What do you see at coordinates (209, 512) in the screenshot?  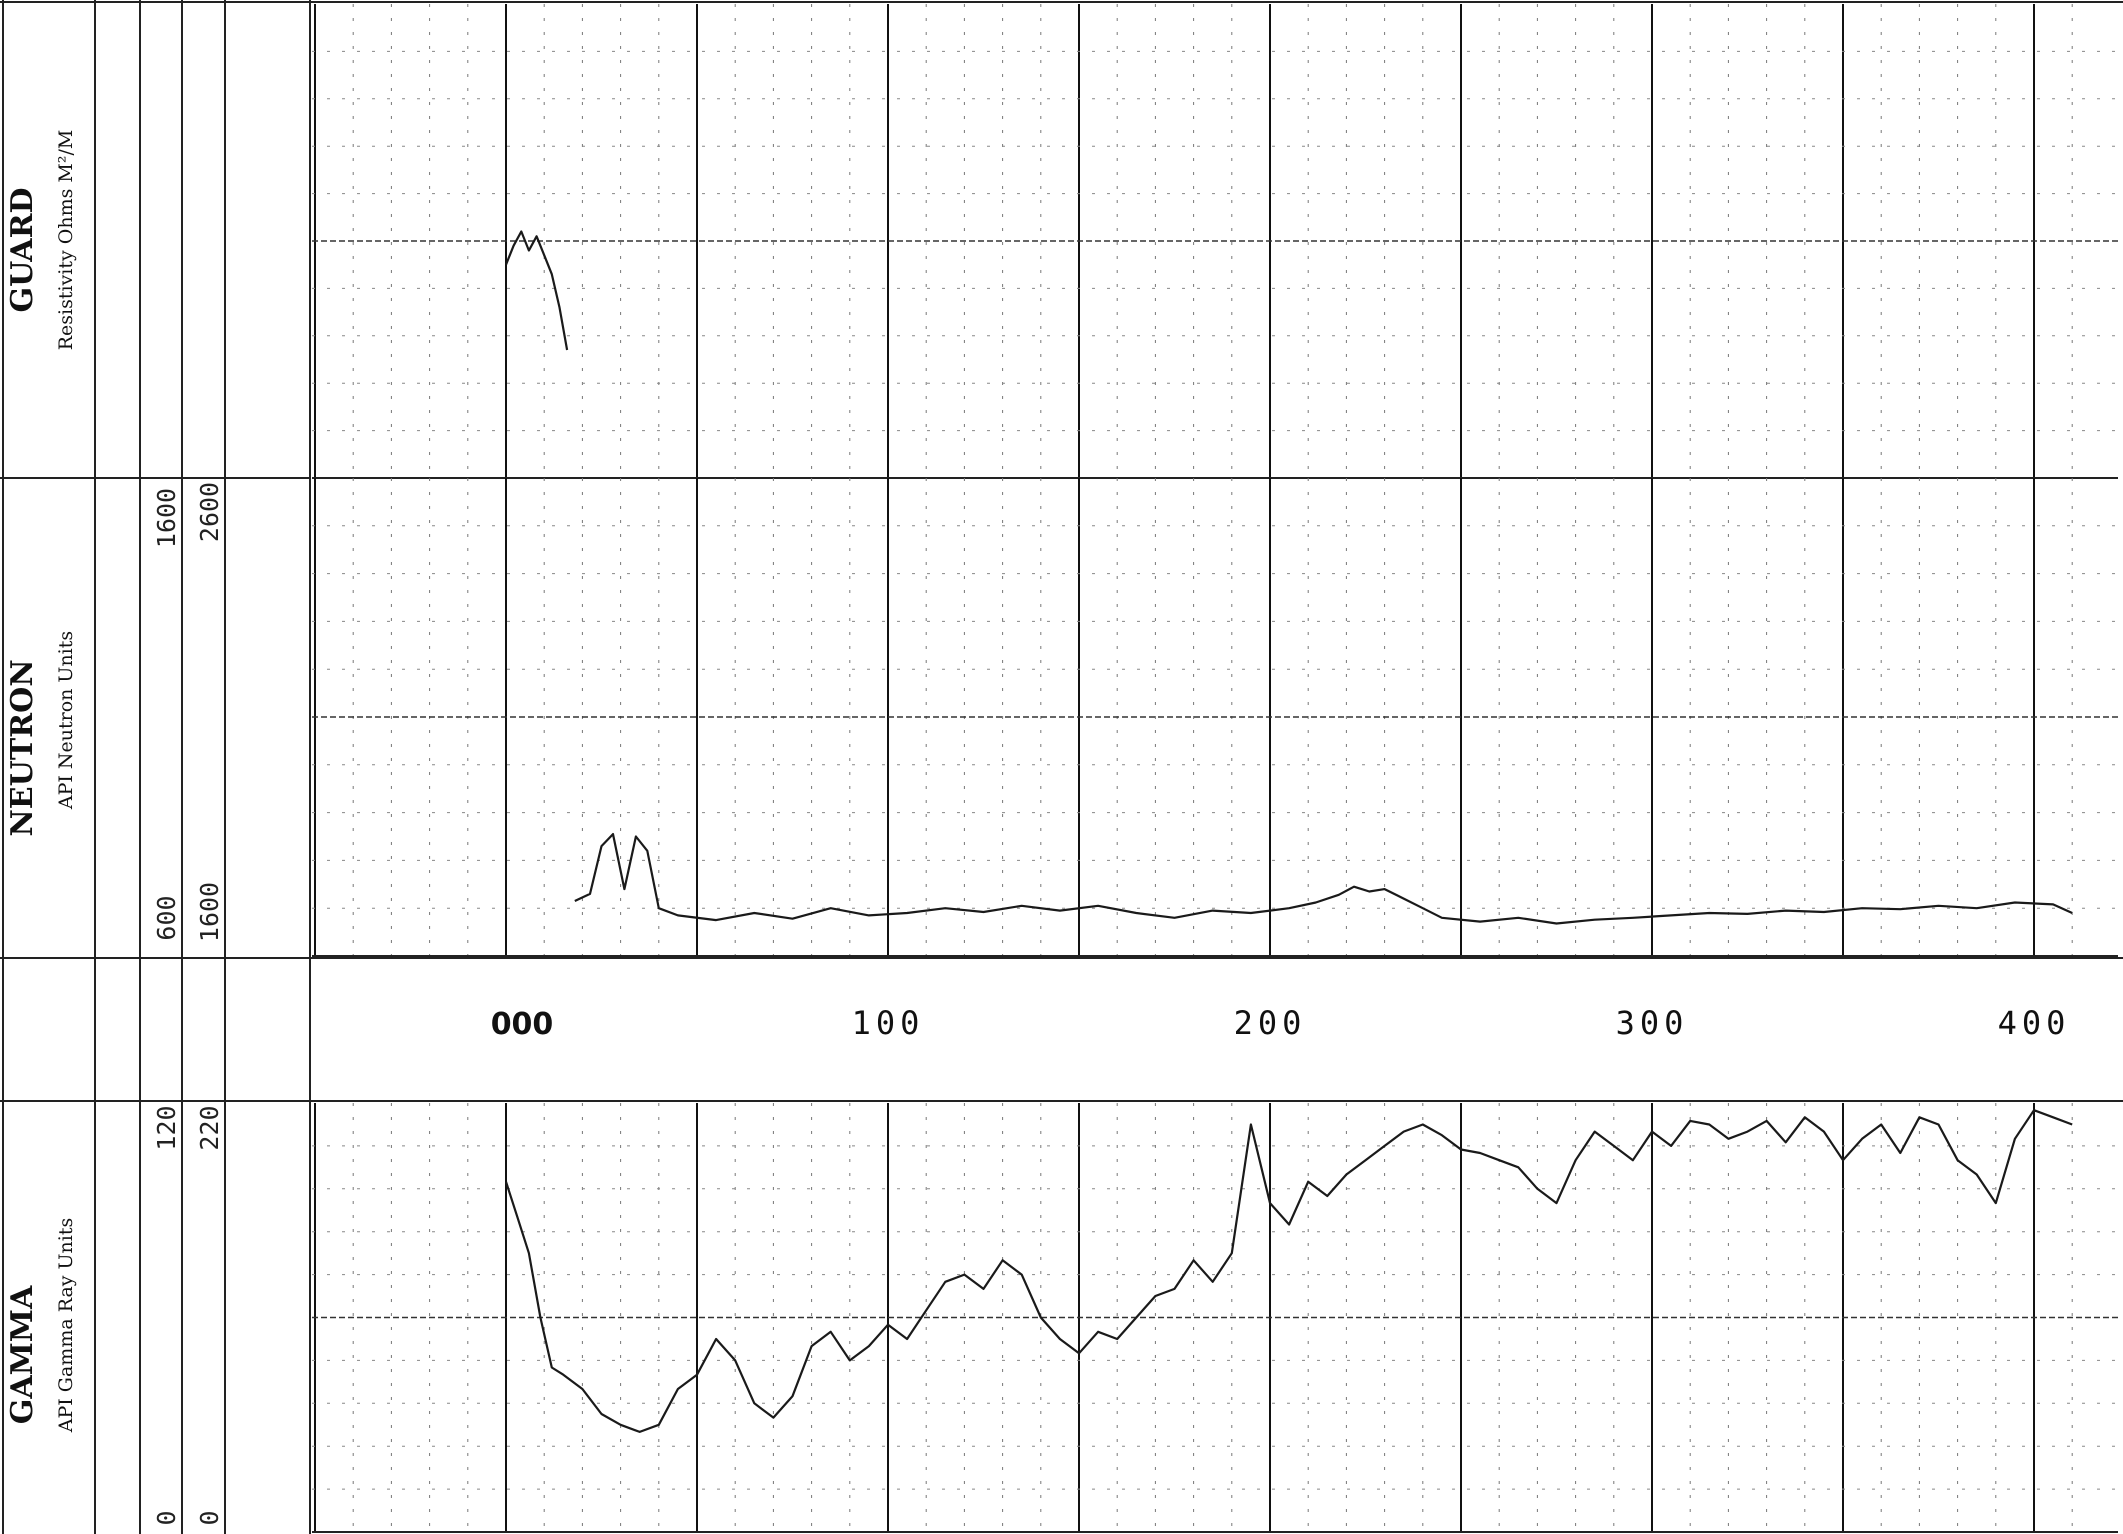 I see `neutron-alt-scale-max: 2600` at bounding box center [209, 512].